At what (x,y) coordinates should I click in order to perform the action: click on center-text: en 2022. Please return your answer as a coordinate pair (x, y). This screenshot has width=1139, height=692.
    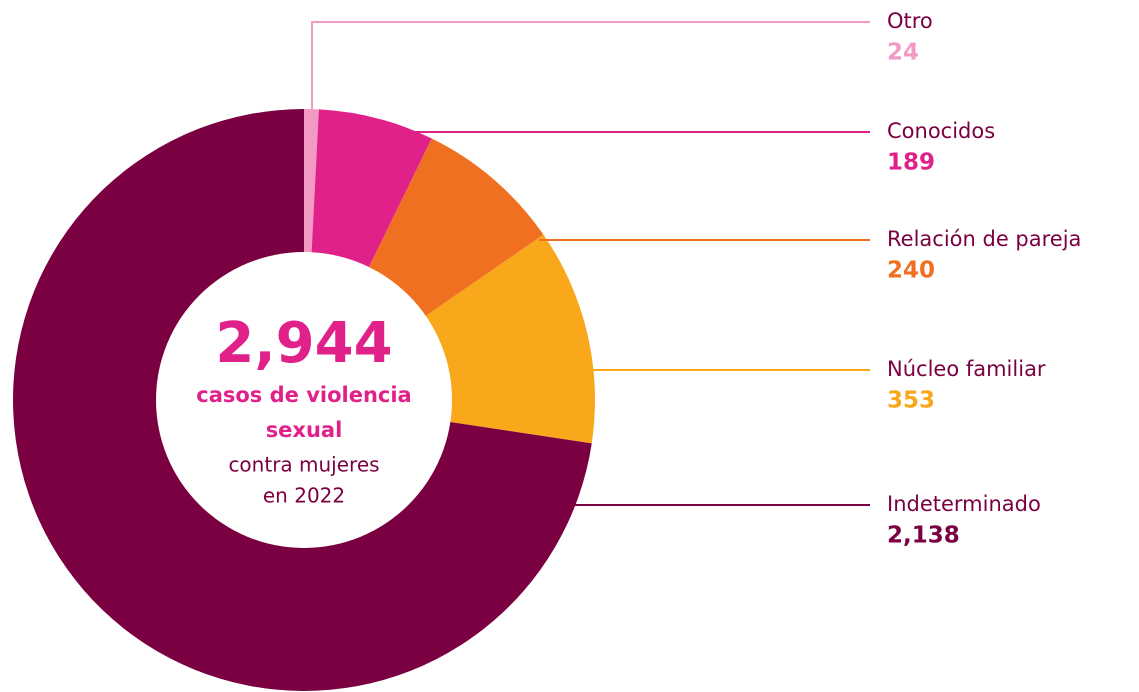
    Looking at the image, I should click on (304, 496).